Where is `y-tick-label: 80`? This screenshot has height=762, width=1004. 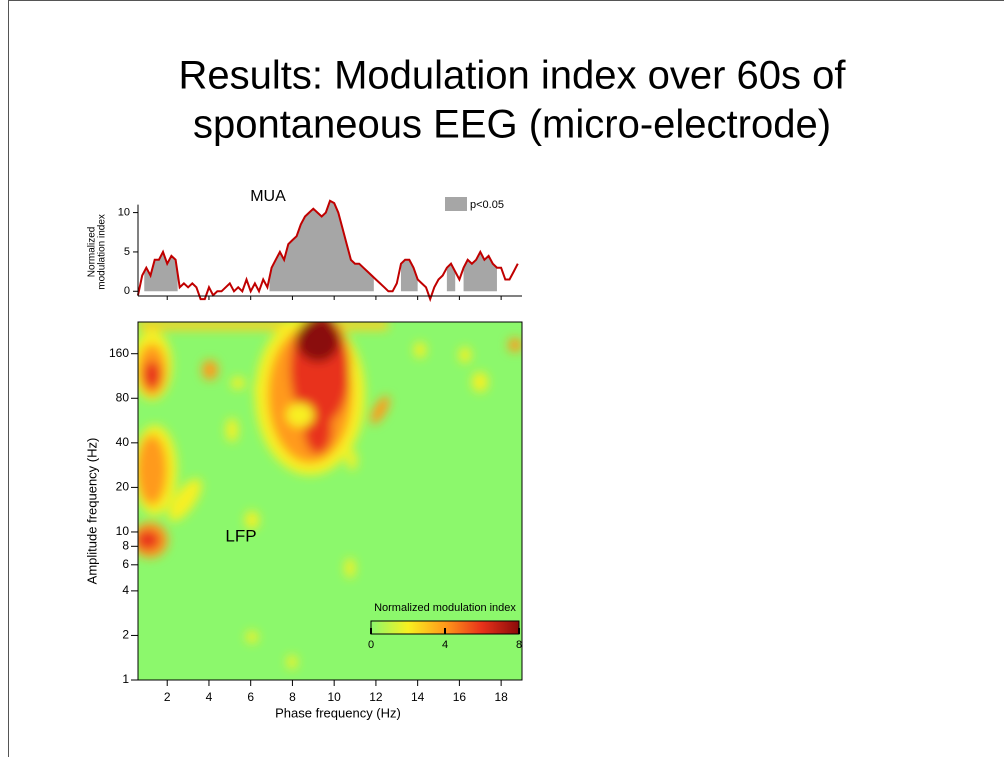
y-tick-label: 80 is located at coordinates (123, 397).